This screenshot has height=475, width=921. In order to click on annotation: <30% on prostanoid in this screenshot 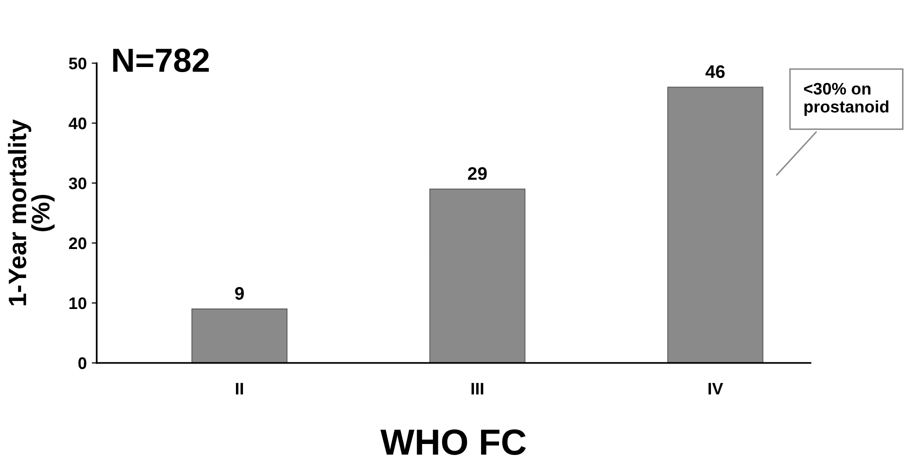, I will do `click(846, 99)`.